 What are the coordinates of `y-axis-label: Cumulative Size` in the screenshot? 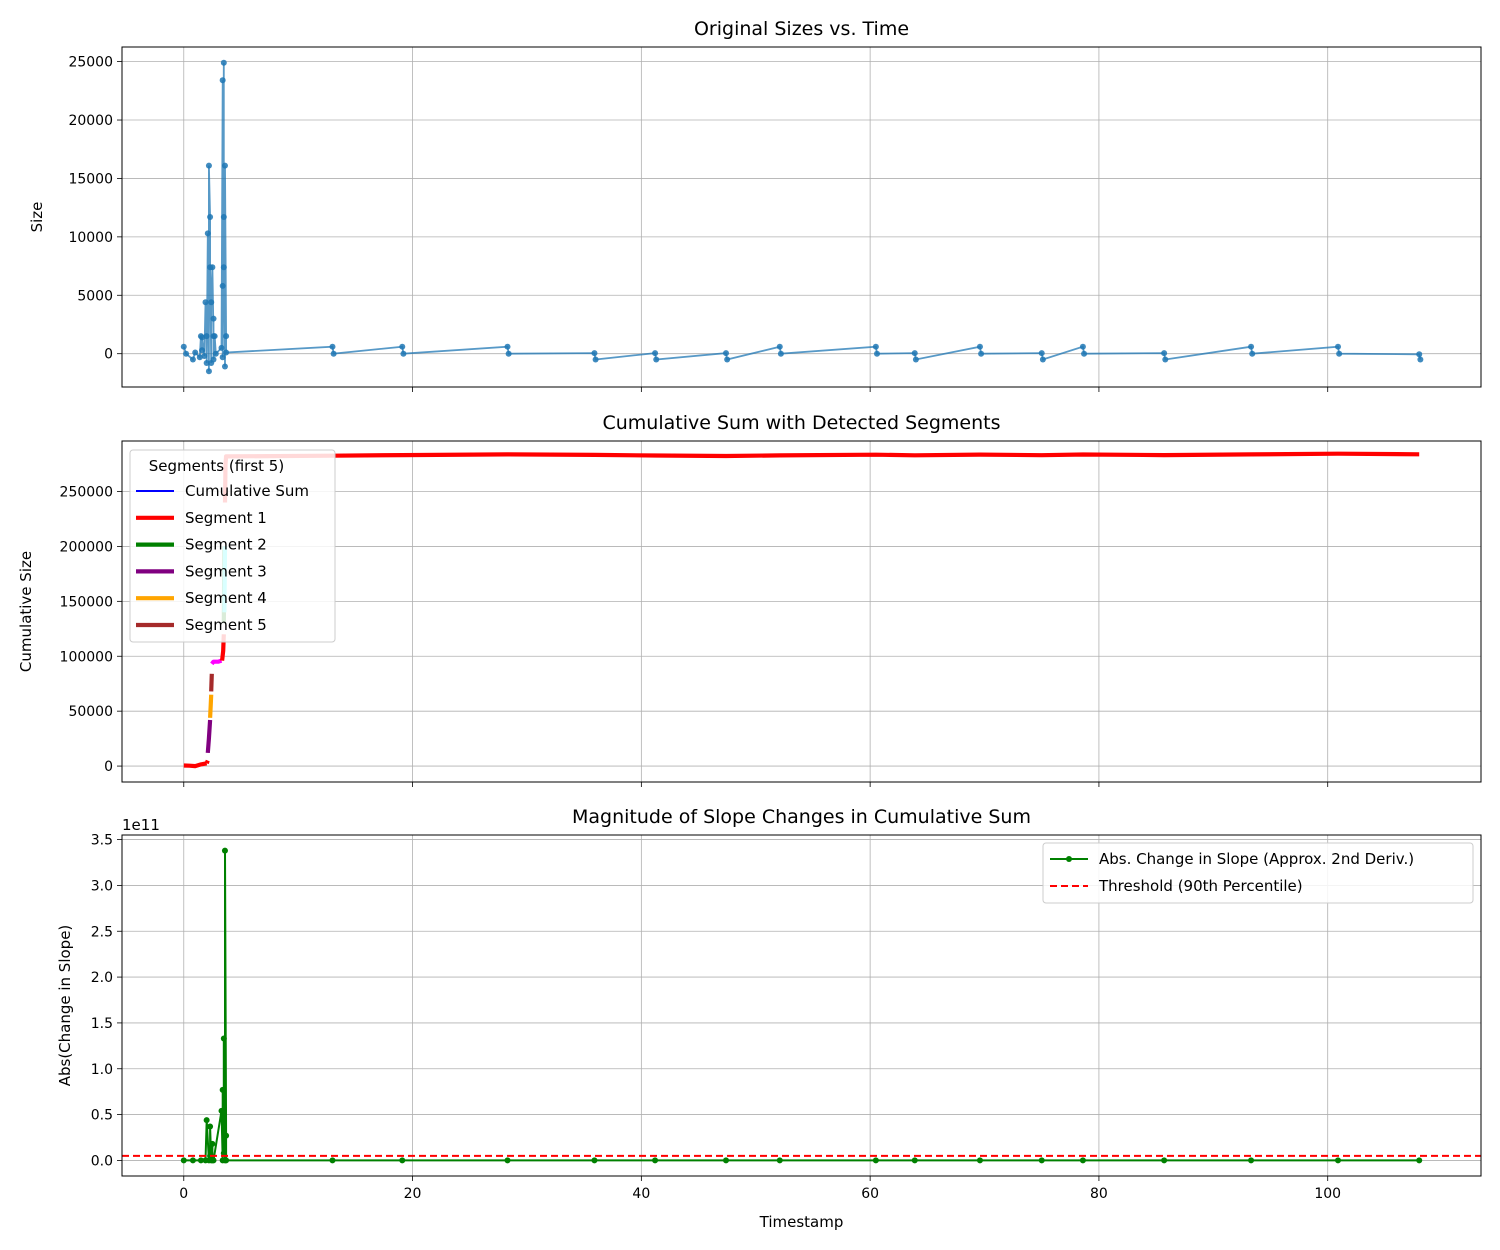 It's located at (26, 611).